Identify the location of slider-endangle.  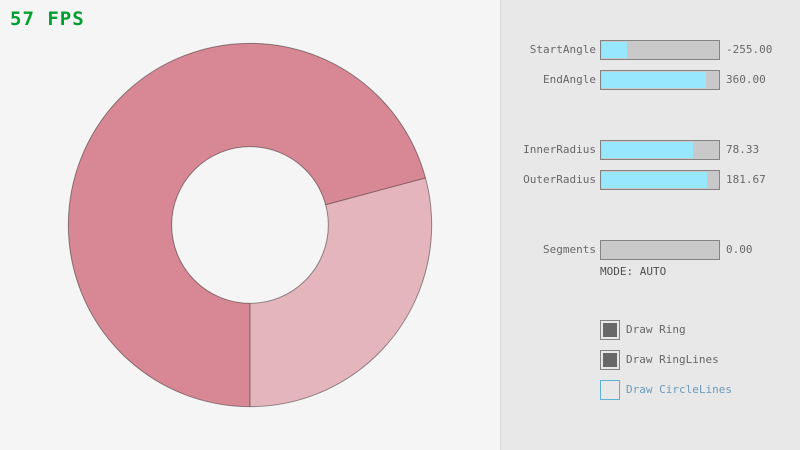
(660, 80).